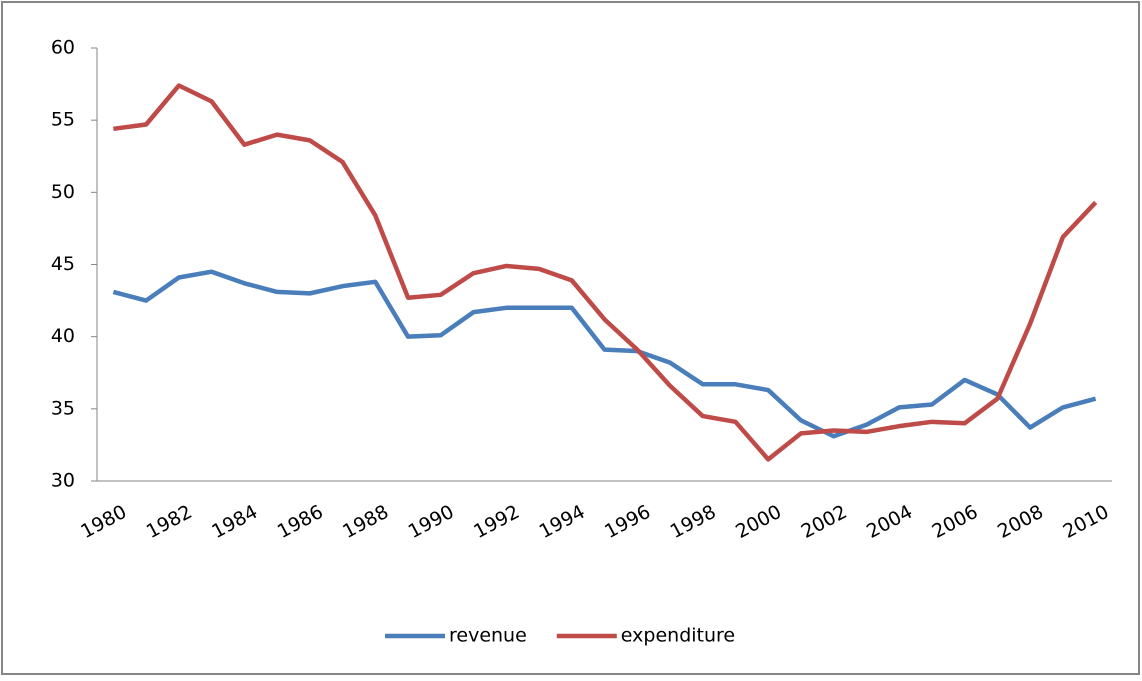  Describe the element at coordinates (63, 48) in the screenshot. I see `y-tick-label: 60` at that location.